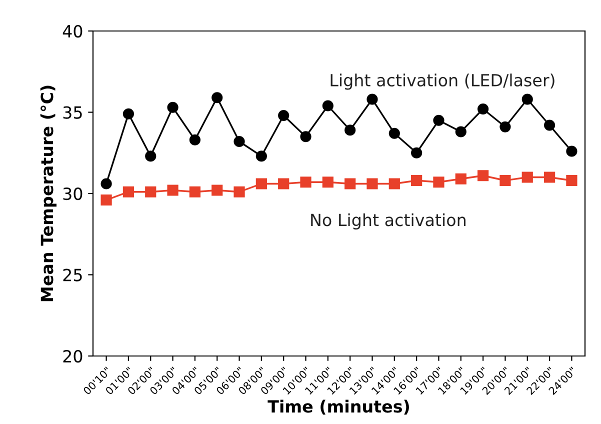  Describe the element at coordinates (48, 194) in the screenshot. I see `y-axis-title: Mean Temperature (°C)` at that location.